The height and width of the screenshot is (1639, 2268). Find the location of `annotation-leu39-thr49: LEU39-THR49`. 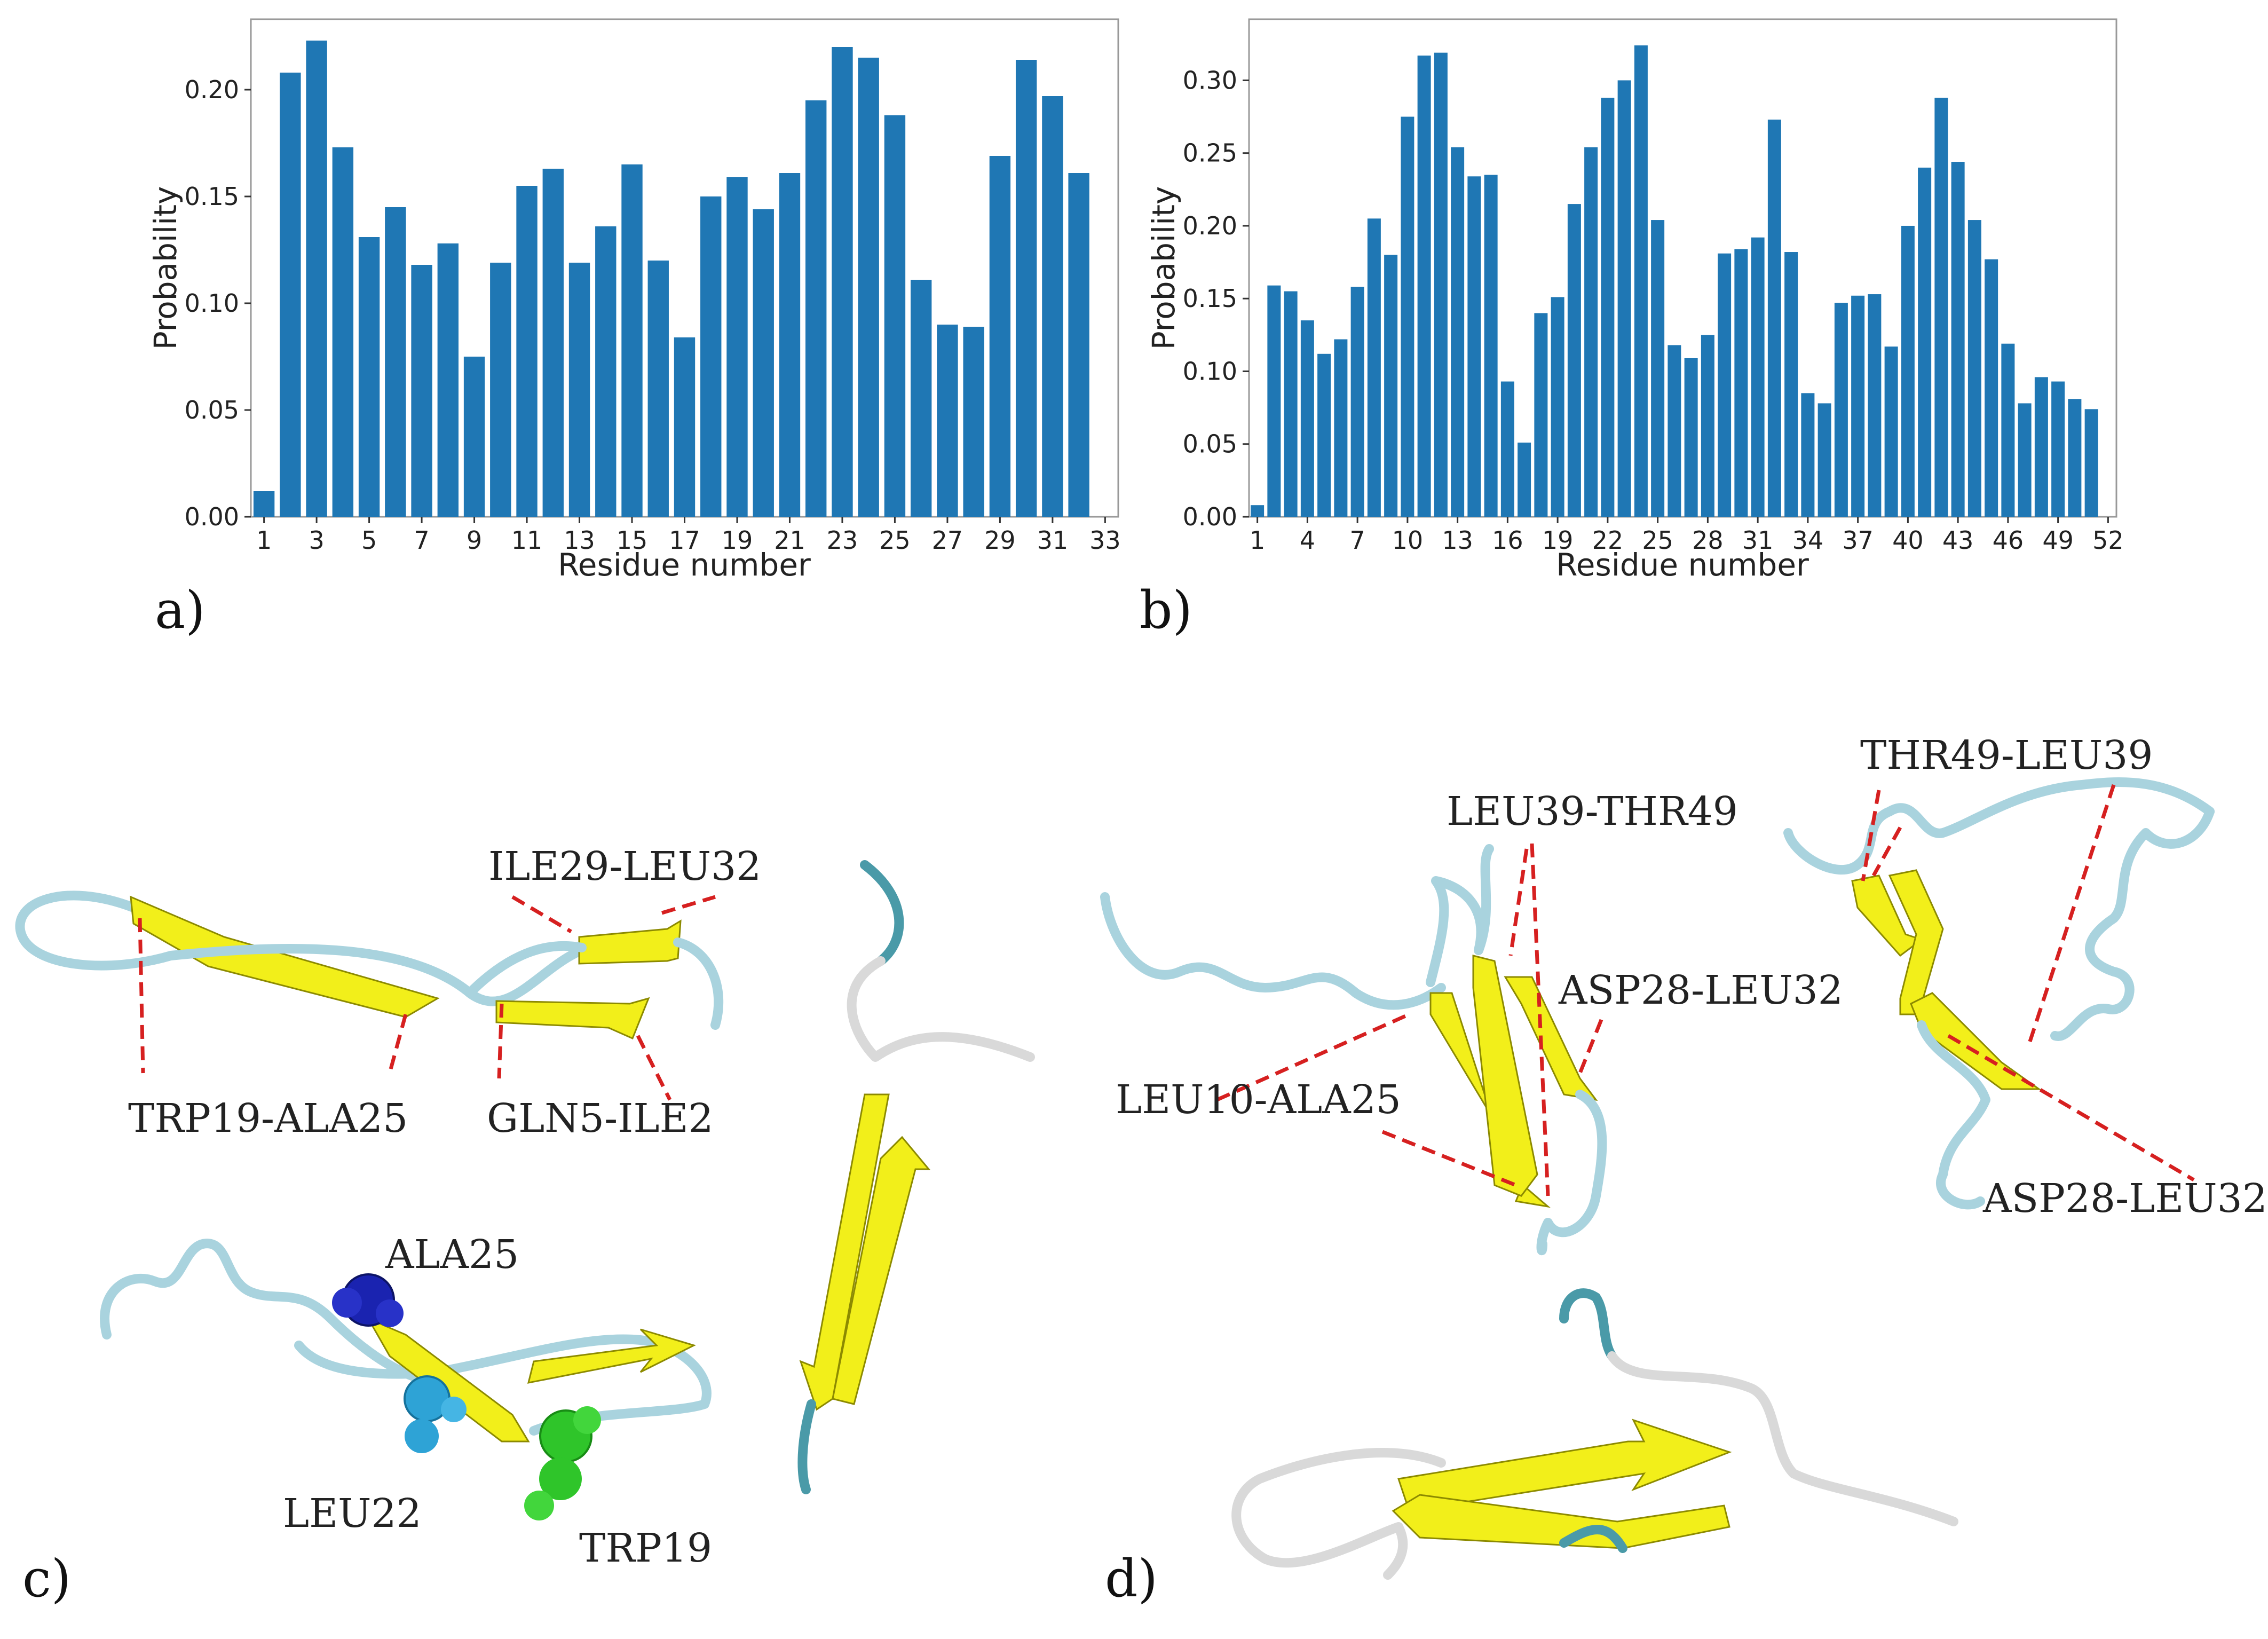

annotation-leu39-thr49: LEU39-THR49 is located at coordinates (1592, 811).